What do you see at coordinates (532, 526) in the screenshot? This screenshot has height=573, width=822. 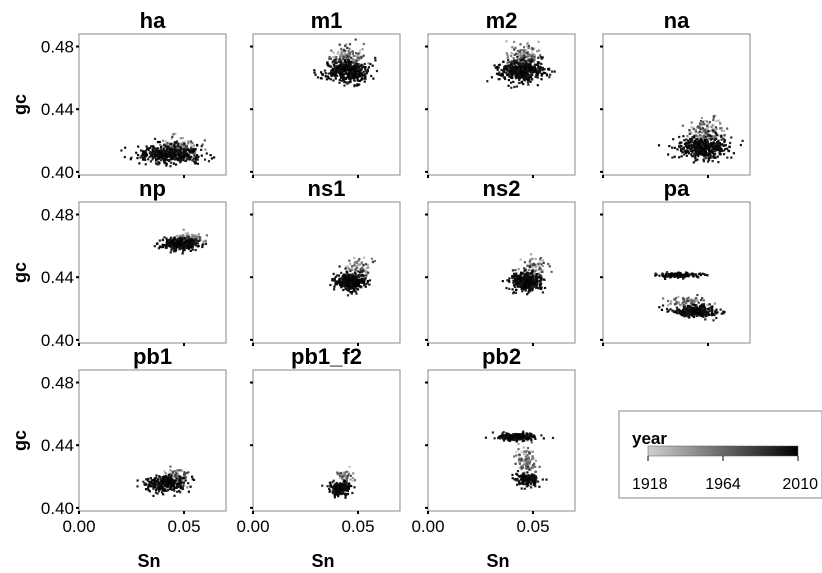 I see `x-tick-label: 0.05` at bounding box center [532, 526].